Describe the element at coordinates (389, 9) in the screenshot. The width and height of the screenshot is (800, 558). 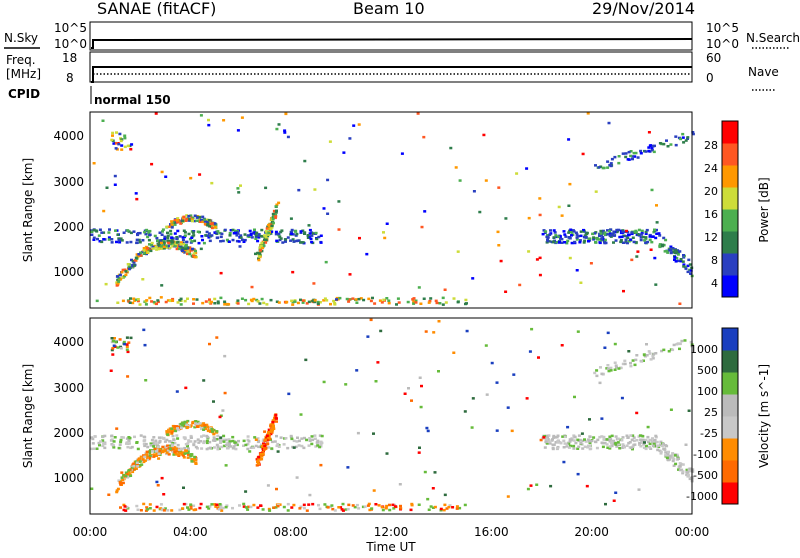
I see `beam-label: Beam 10` at that location.